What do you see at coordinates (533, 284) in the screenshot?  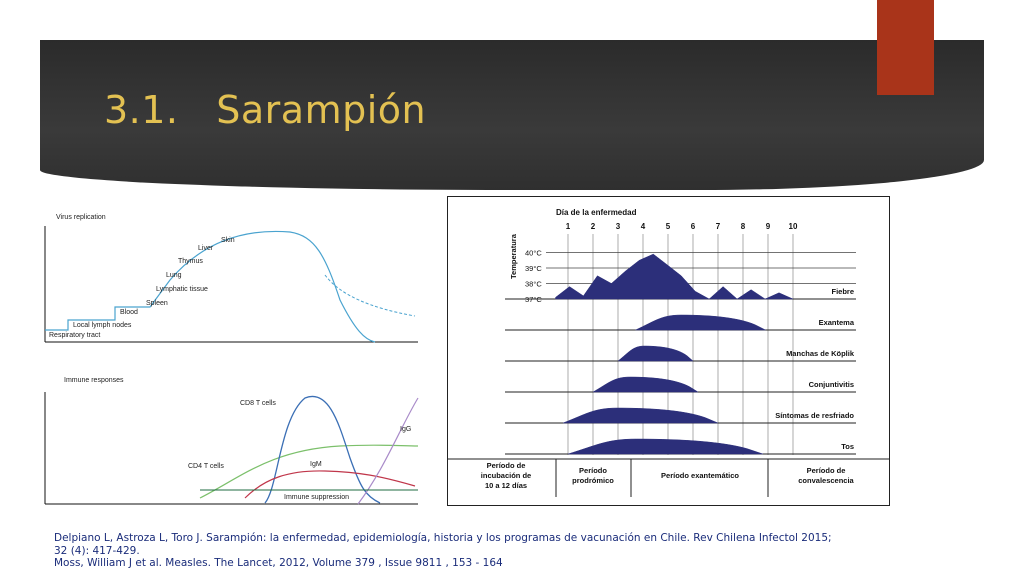 I see `temp-label-38: 38°C` at bounding box center [533, 284].